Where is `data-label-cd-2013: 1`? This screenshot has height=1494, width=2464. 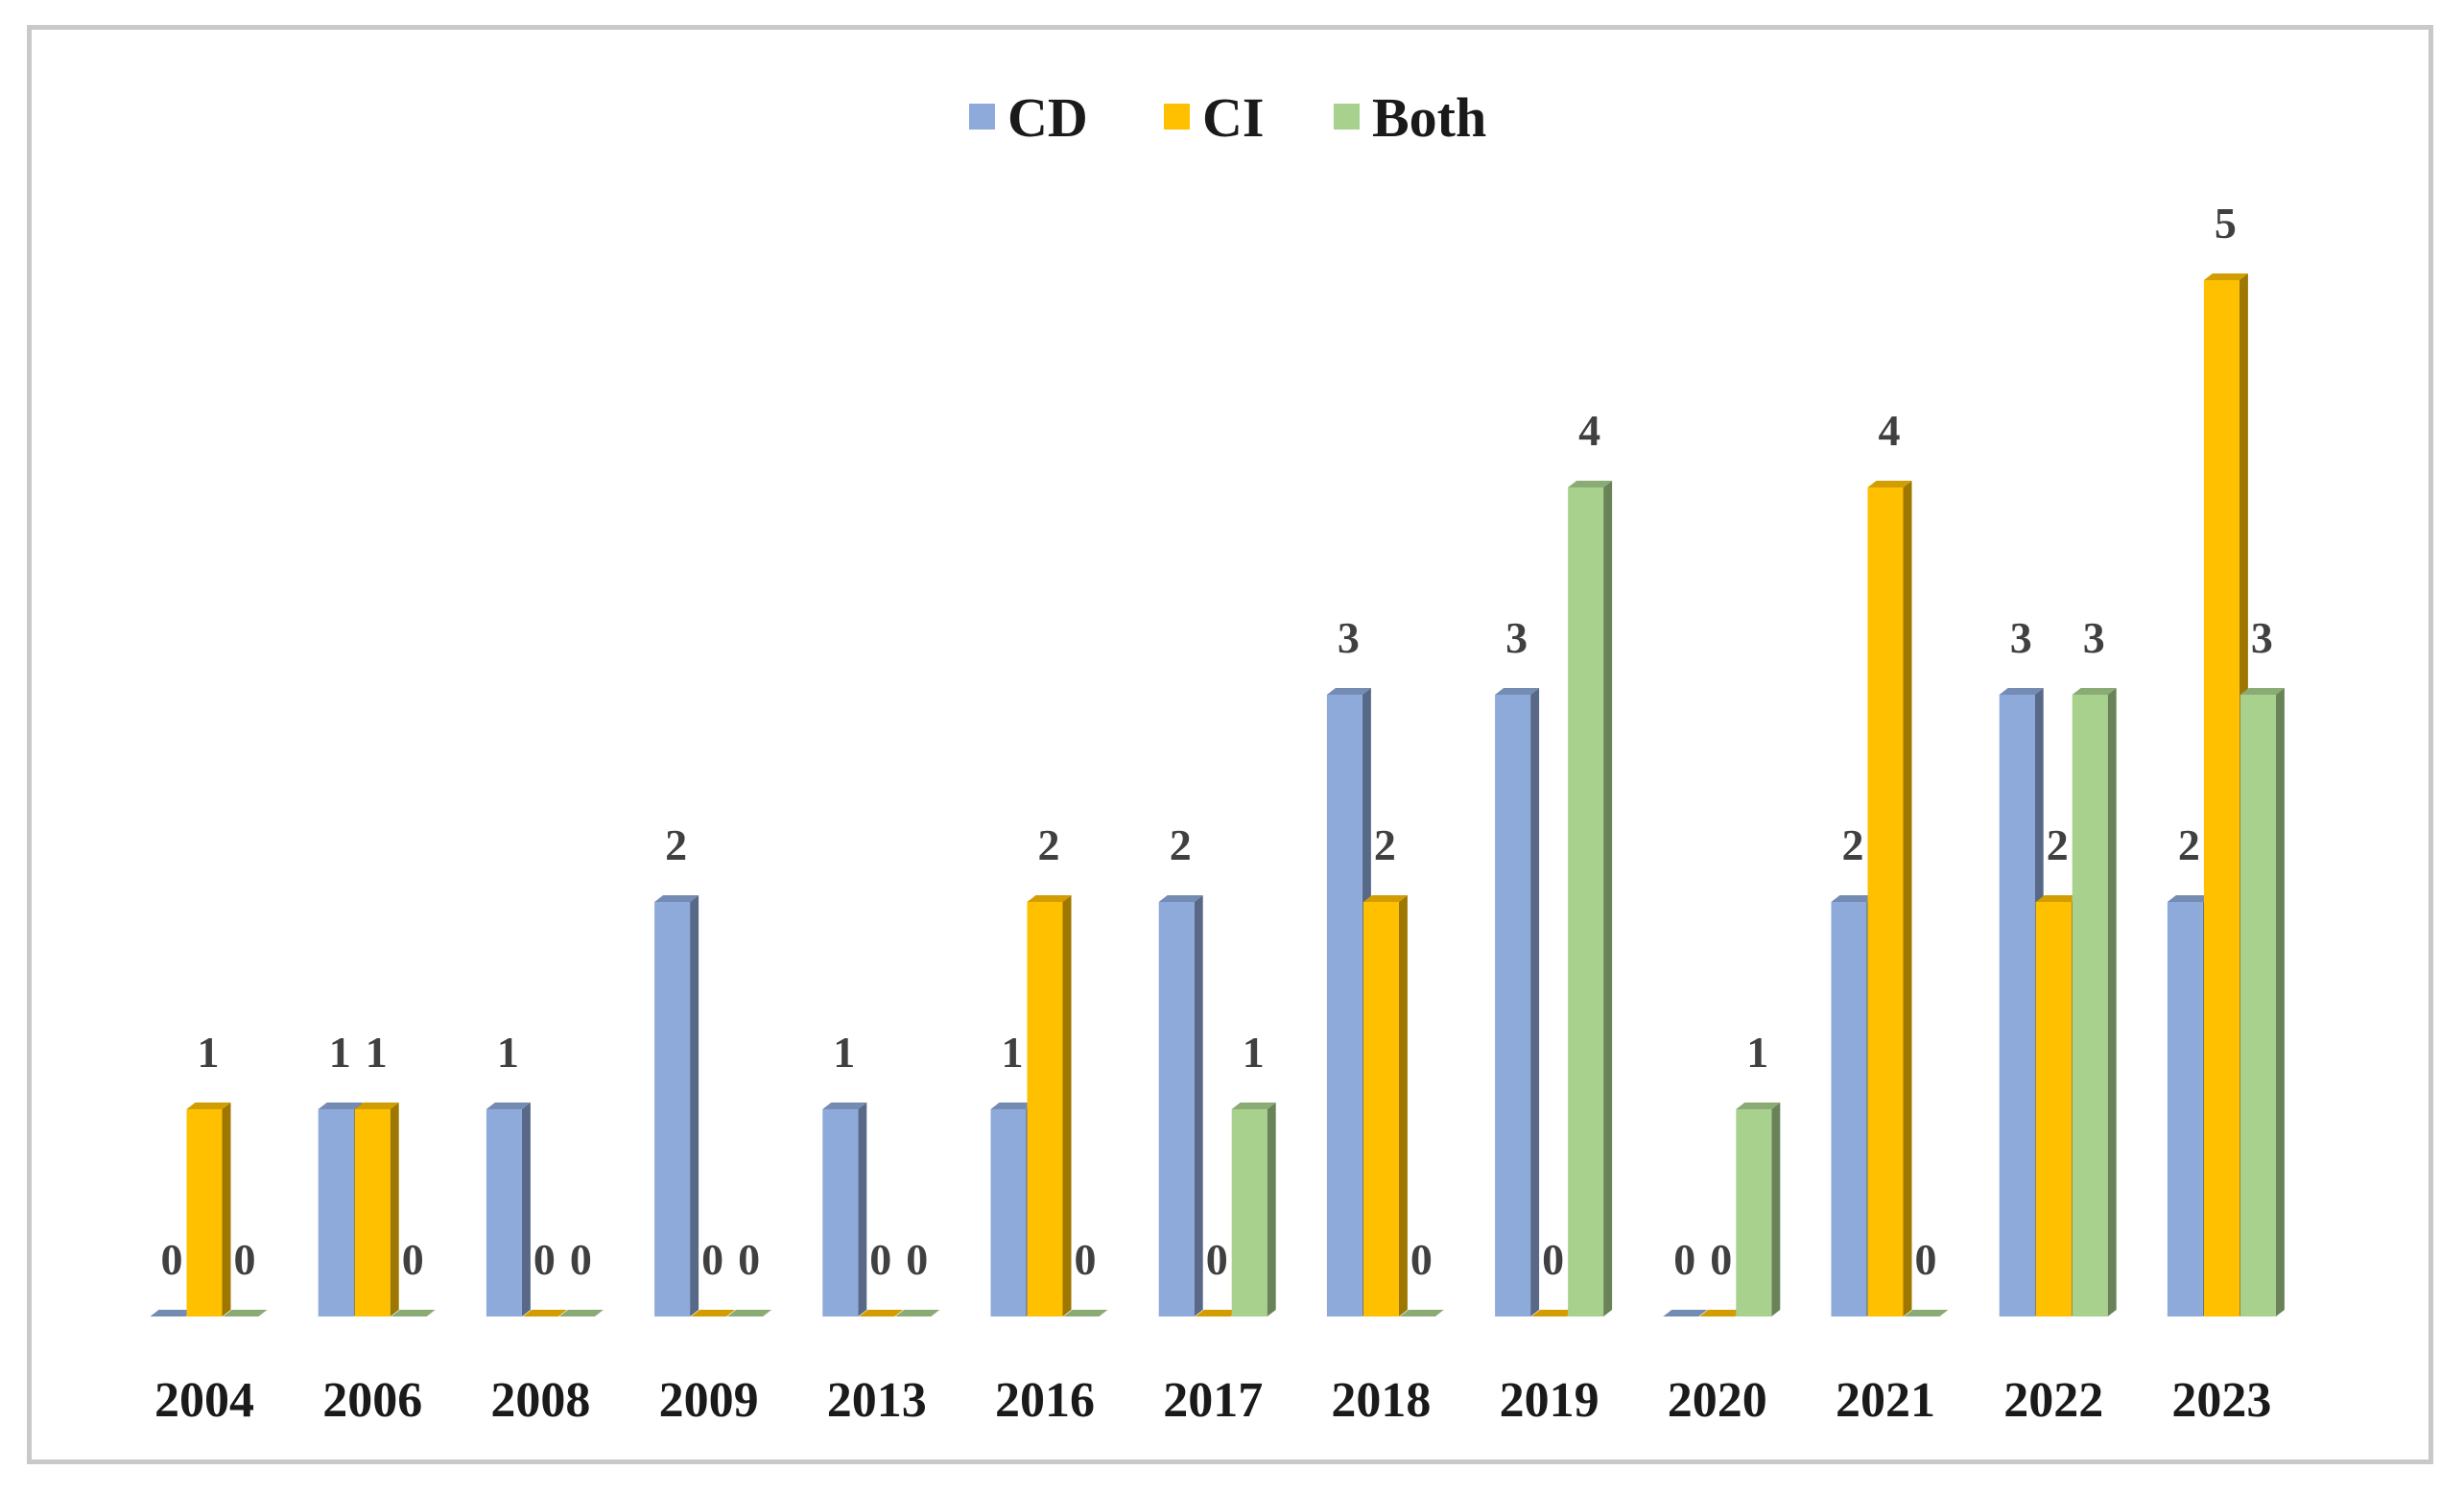 data-label-cd-2013: 1 is located at coordinates (844, 1052).